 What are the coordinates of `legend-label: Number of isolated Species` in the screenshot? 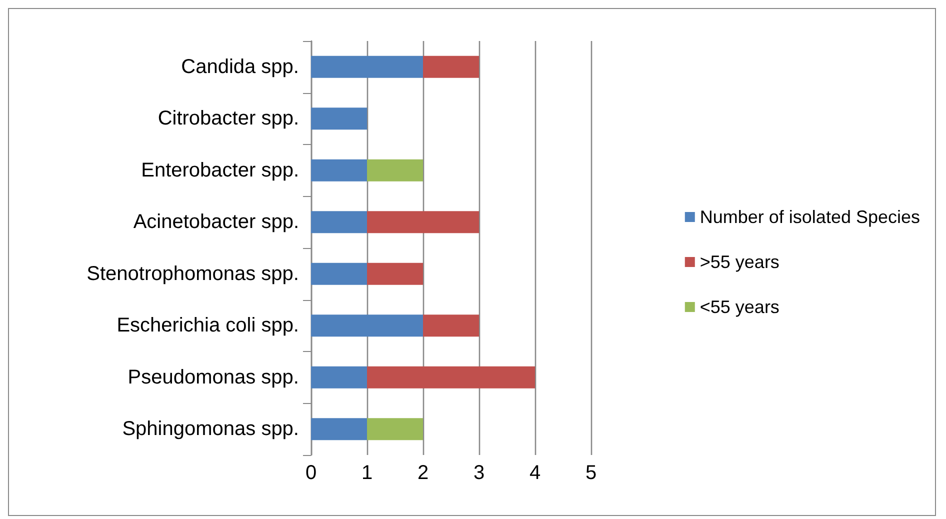 It's located at (810, 217).